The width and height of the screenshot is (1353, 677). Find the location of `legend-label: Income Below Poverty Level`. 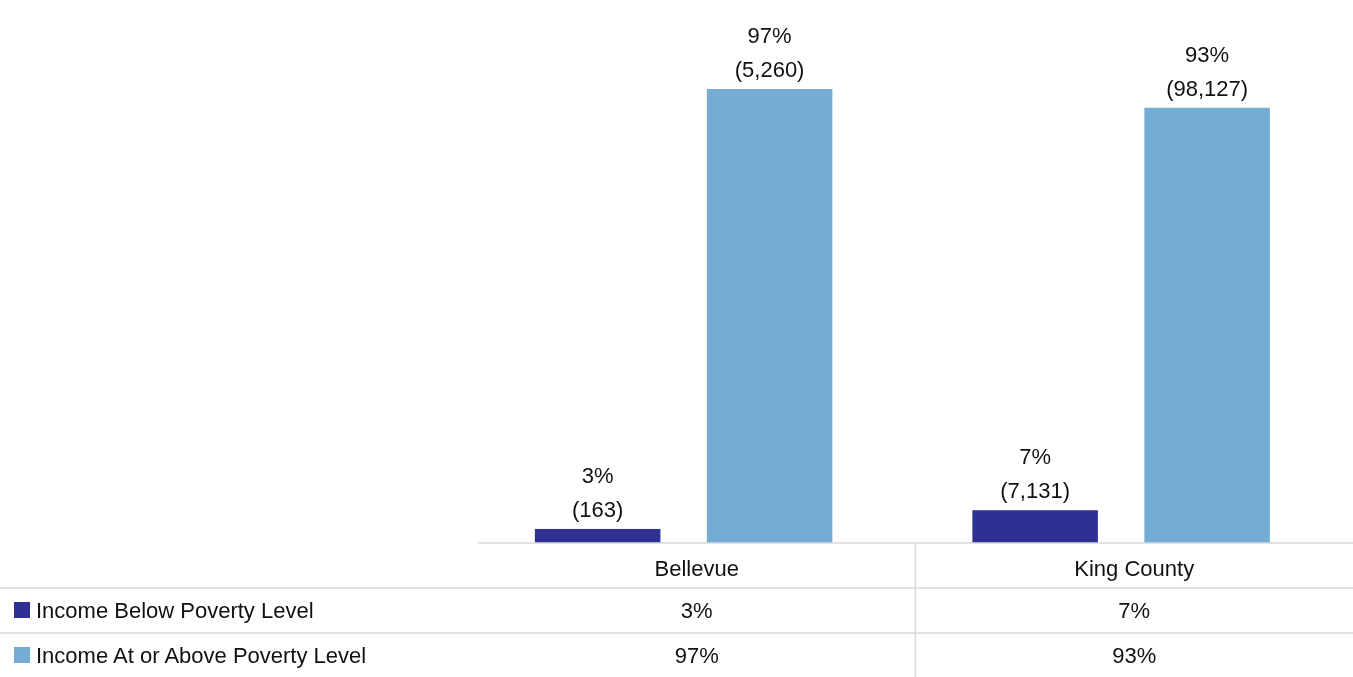

legend-label: Income Below Poverty Level is located at coordinates (175, 610).